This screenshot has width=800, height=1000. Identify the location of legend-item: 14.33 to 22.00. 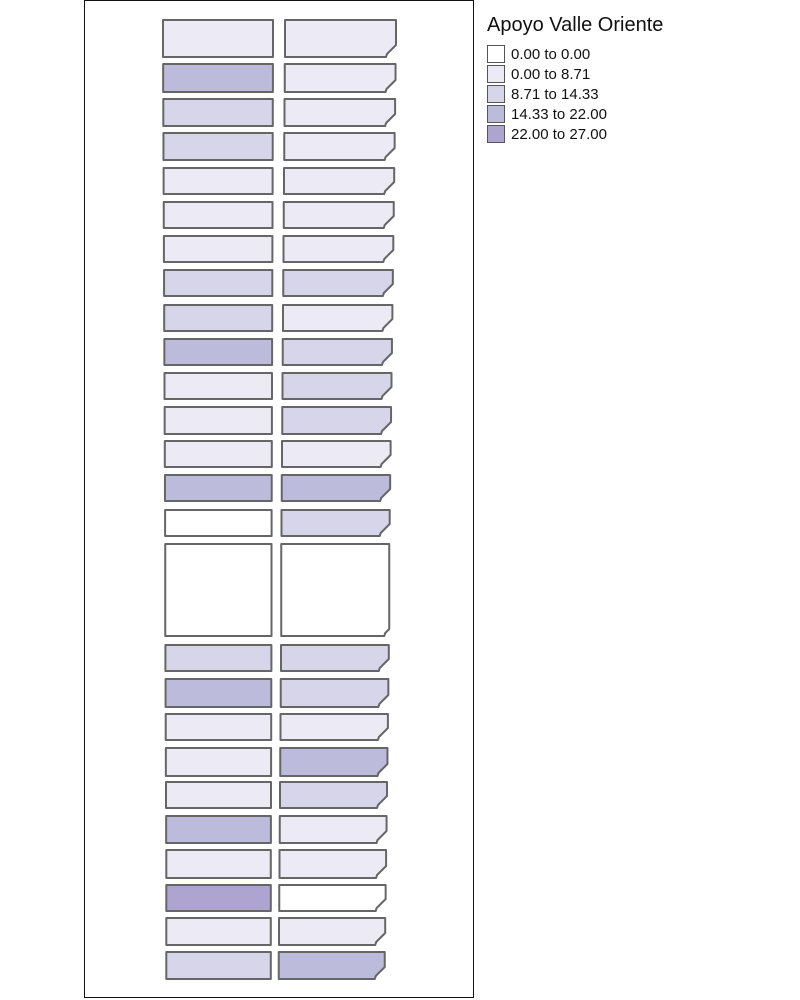
(575, 114).